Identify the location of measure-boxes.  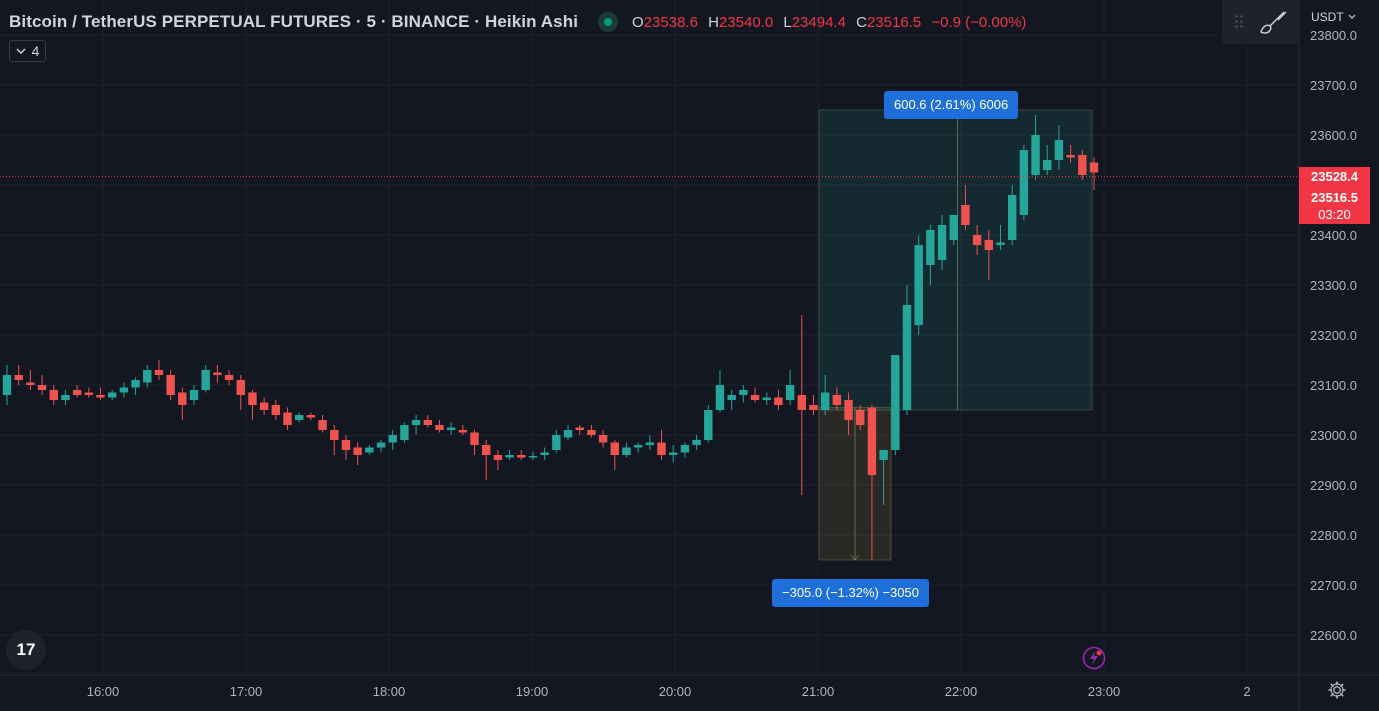
(955, 335).